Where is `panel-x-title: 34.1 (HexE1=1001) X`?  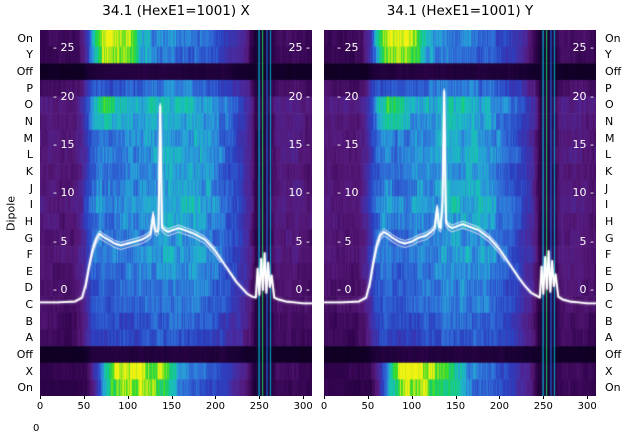
panel-x-title: 34.1 (HexE1=1001) X is located at coordinates (176, 11).